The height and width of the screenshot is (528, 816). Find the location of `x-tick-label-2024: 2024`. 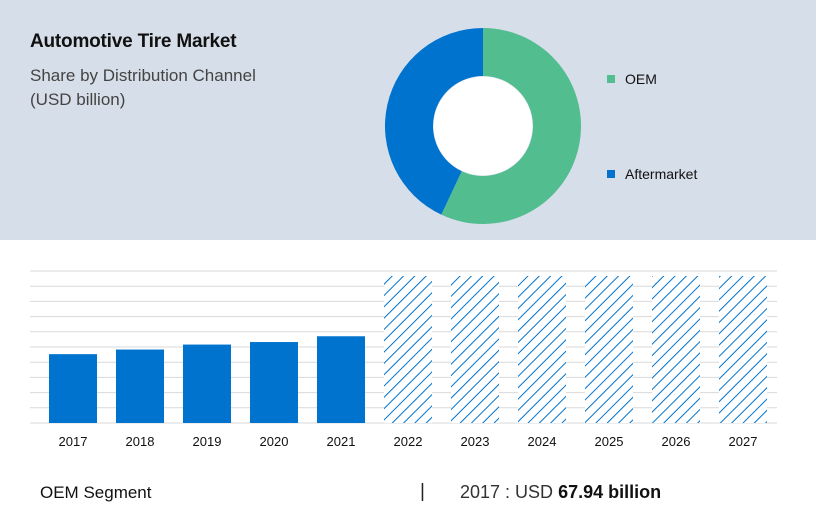

x-tick-label-2024: 2024 is located at coordinates (542, 441).